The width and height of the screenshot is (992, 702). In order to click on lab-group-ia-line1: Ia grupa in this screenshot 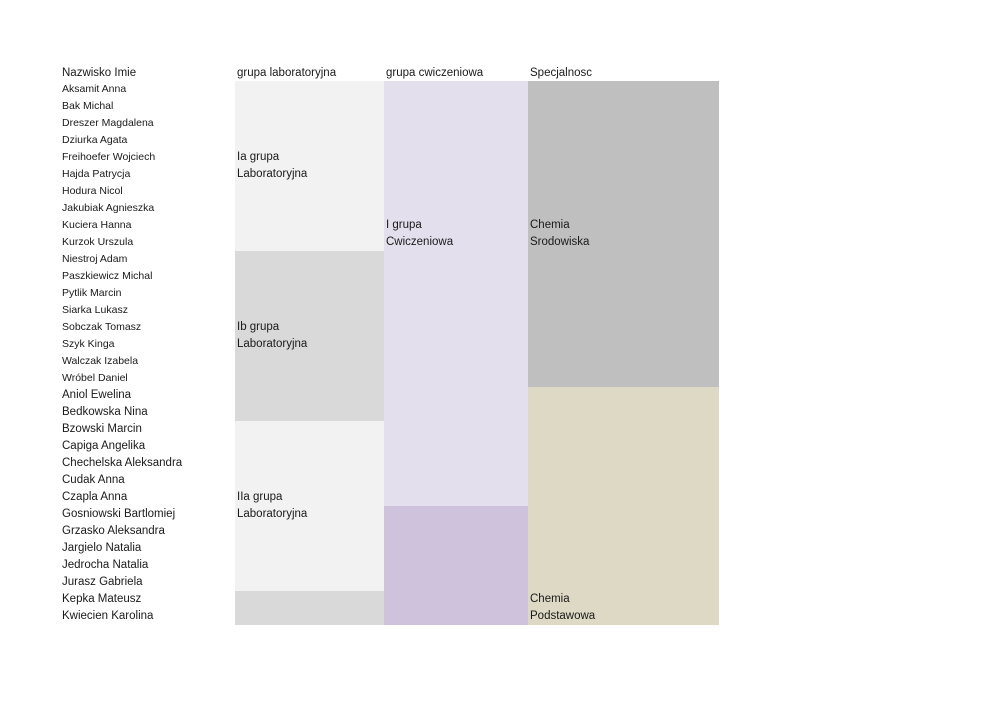, I will do `click(258, 157)`.